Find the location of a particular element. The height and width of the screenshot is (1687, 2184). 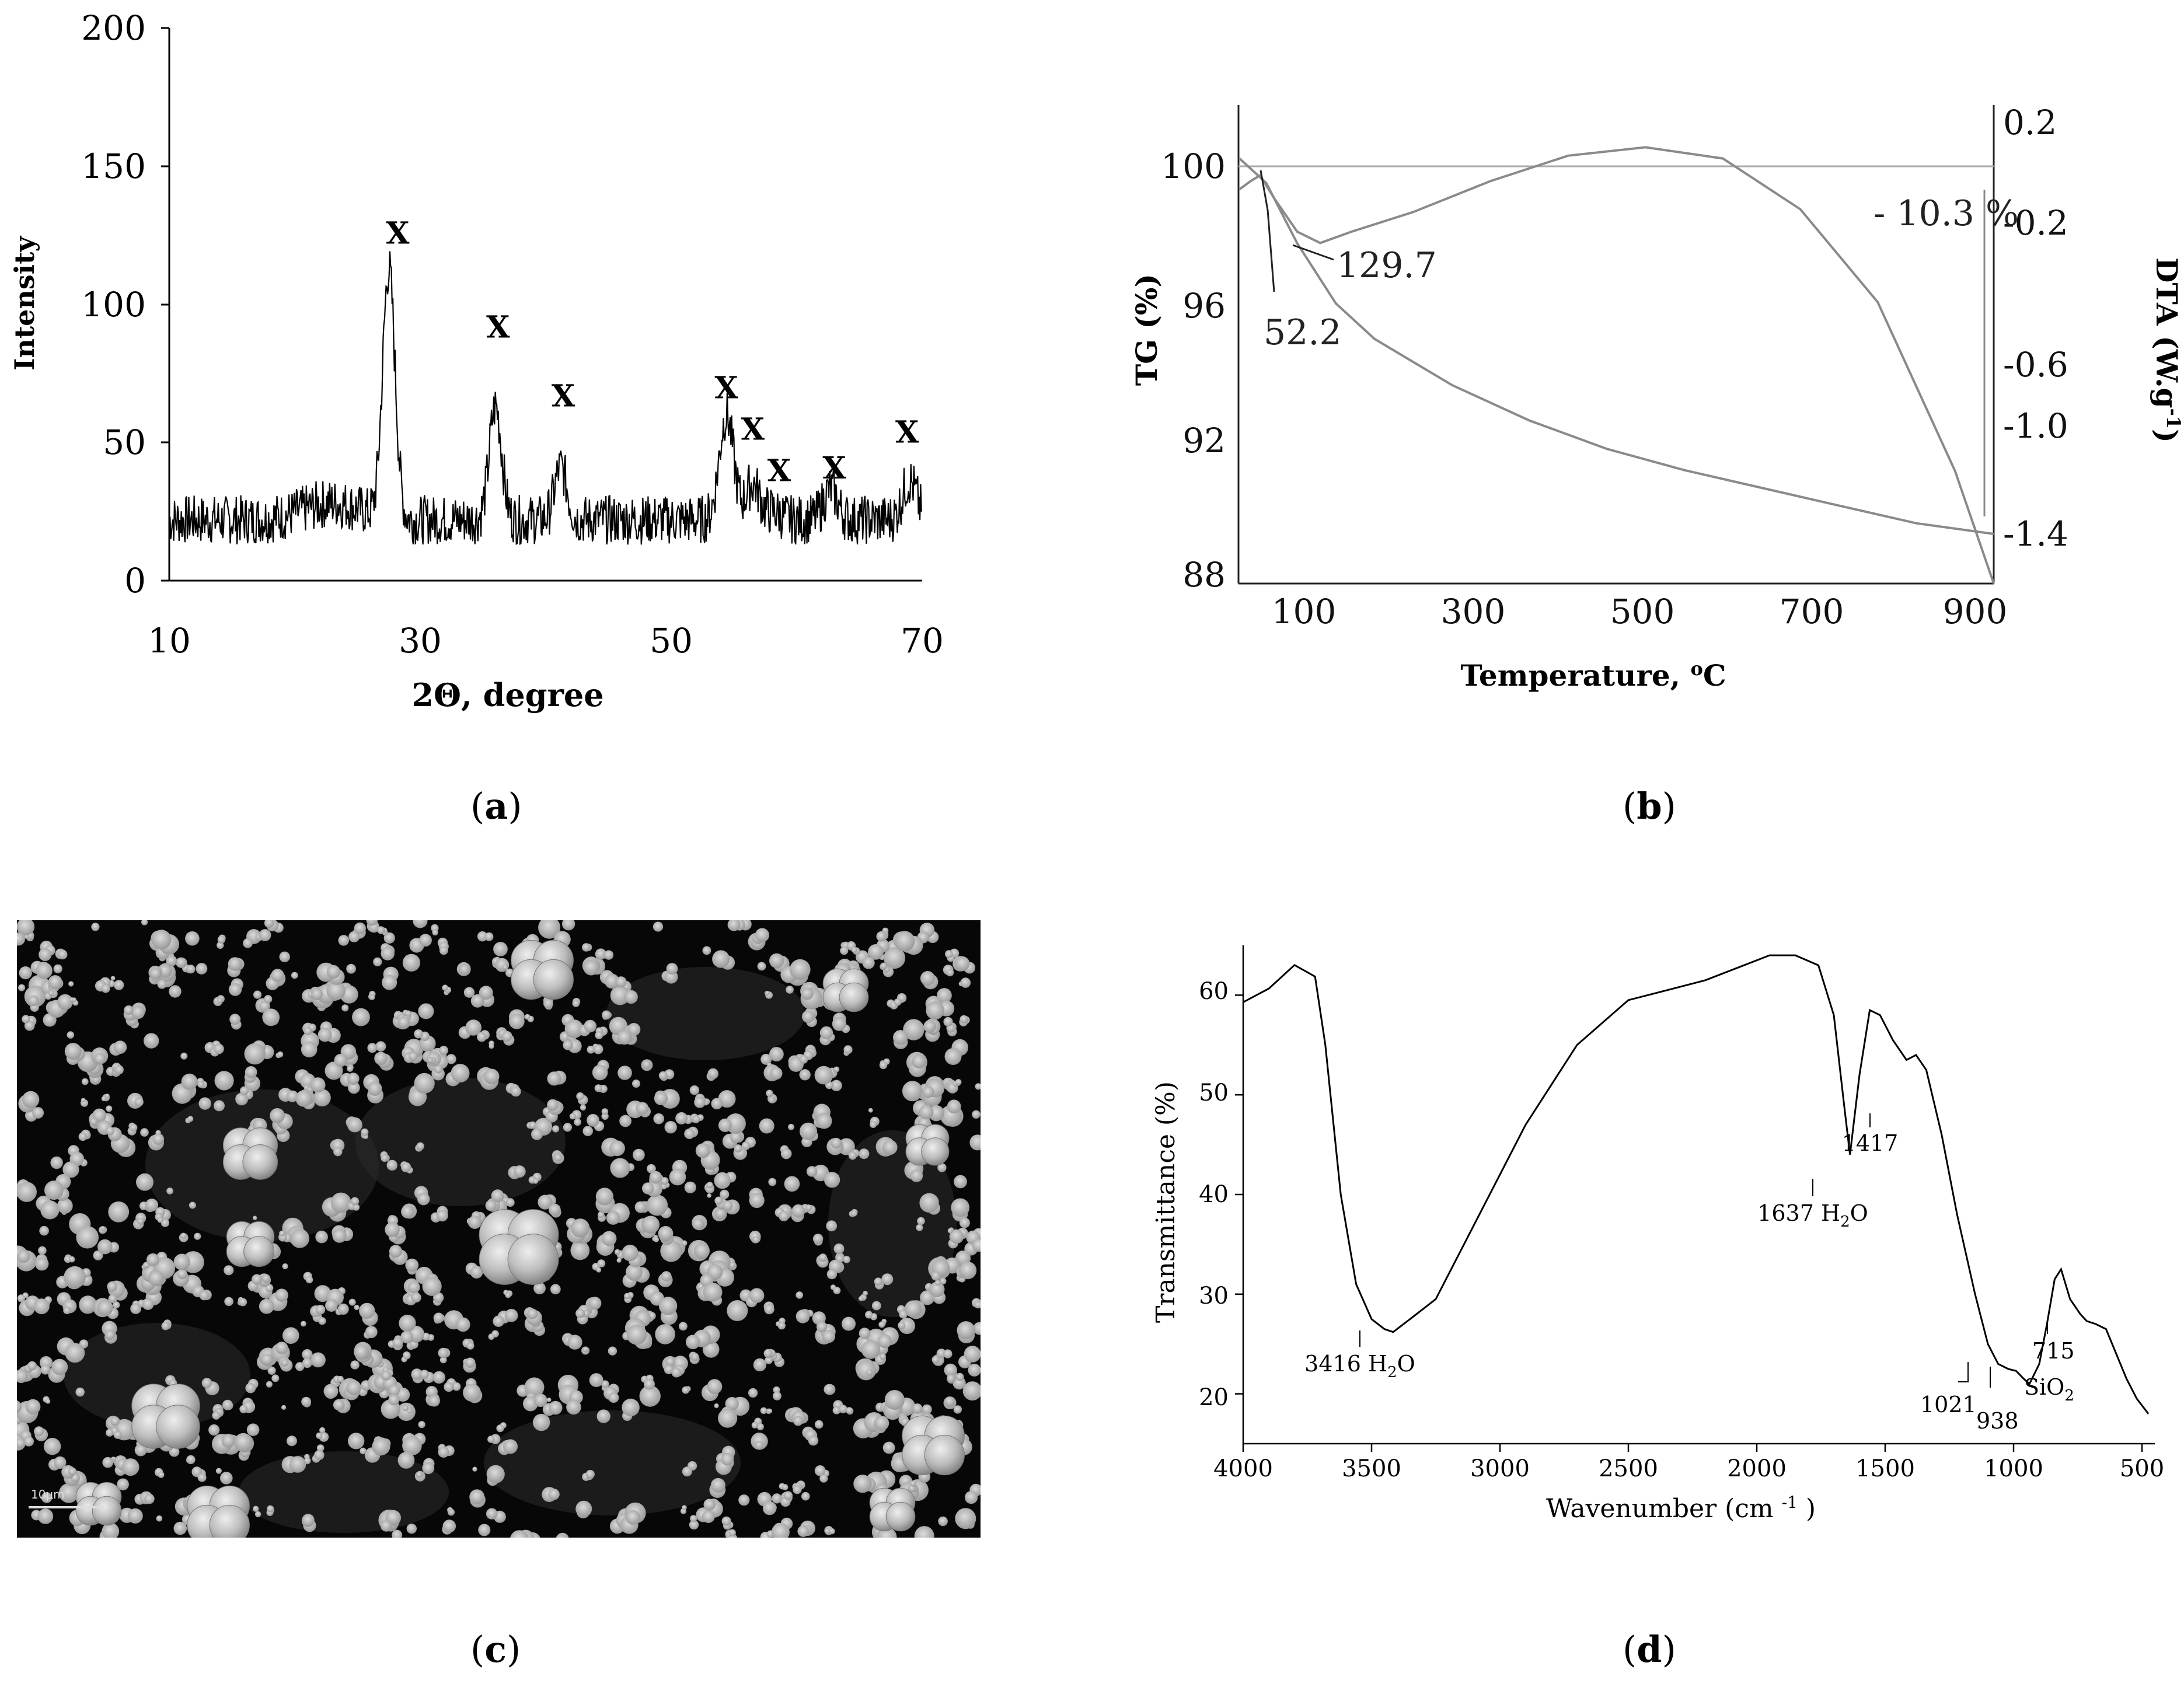

ftir-x-axis-title: Wavenumber (cm -1 ) is located at coordinates (1681, 1508).